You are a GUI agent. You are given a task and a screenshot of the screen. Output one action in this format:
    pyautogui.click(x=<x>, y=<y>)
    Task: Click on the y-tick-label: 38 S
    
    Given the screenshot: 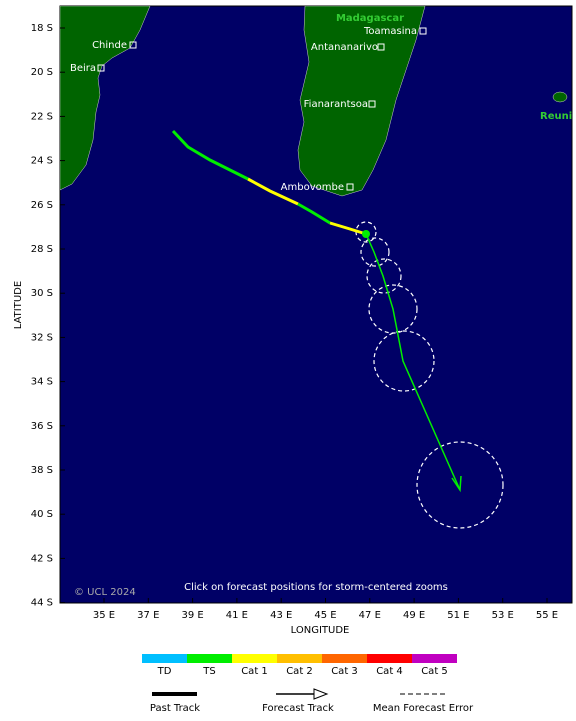 What is the action you would take?
    pyautogui.click(x=42, y=470)
    